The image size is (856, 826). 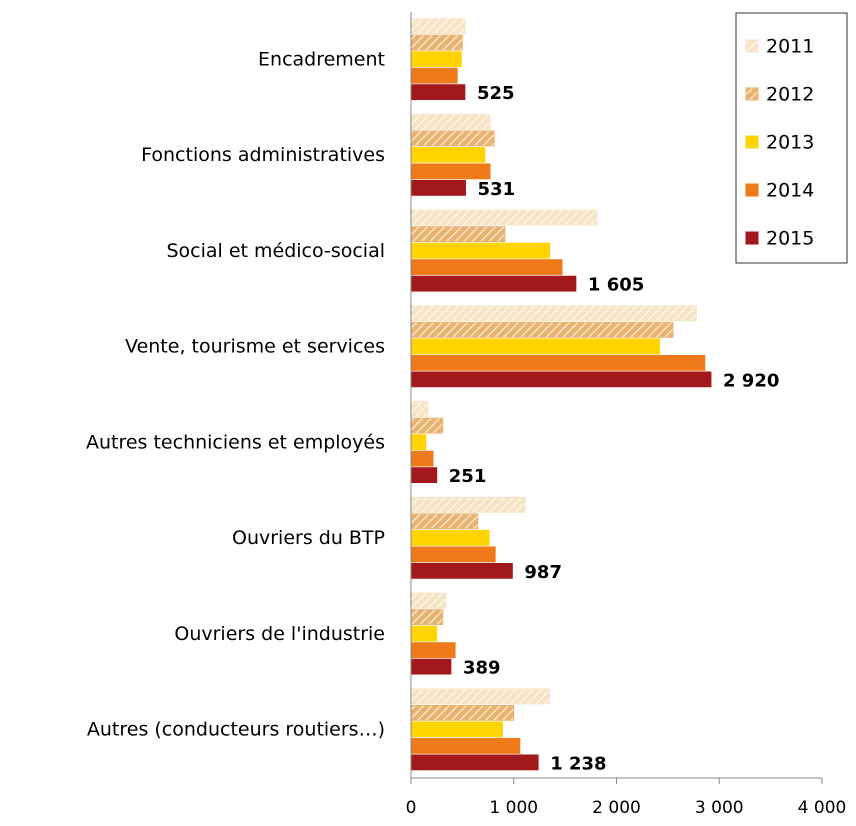 What do you see at coordinates (790, 191) in the screenshot?
I see `legend-label: 2014` at bounding box center [790, 191].